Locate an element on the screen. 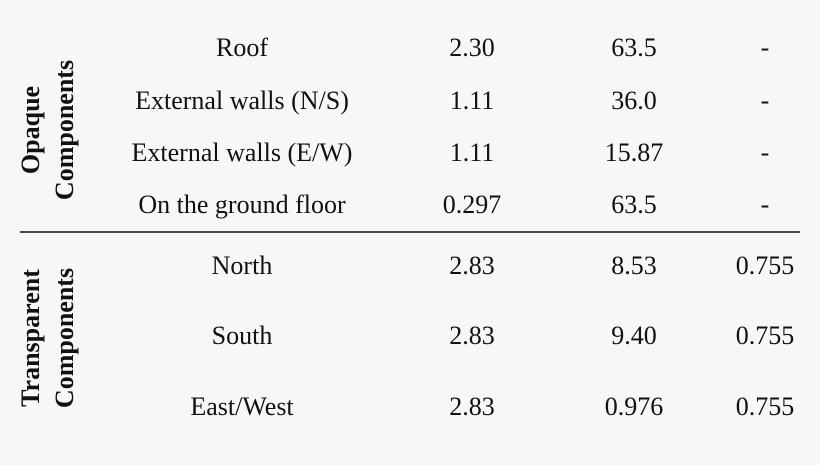  cell: 2.30 is located at coordinates (472, 47).